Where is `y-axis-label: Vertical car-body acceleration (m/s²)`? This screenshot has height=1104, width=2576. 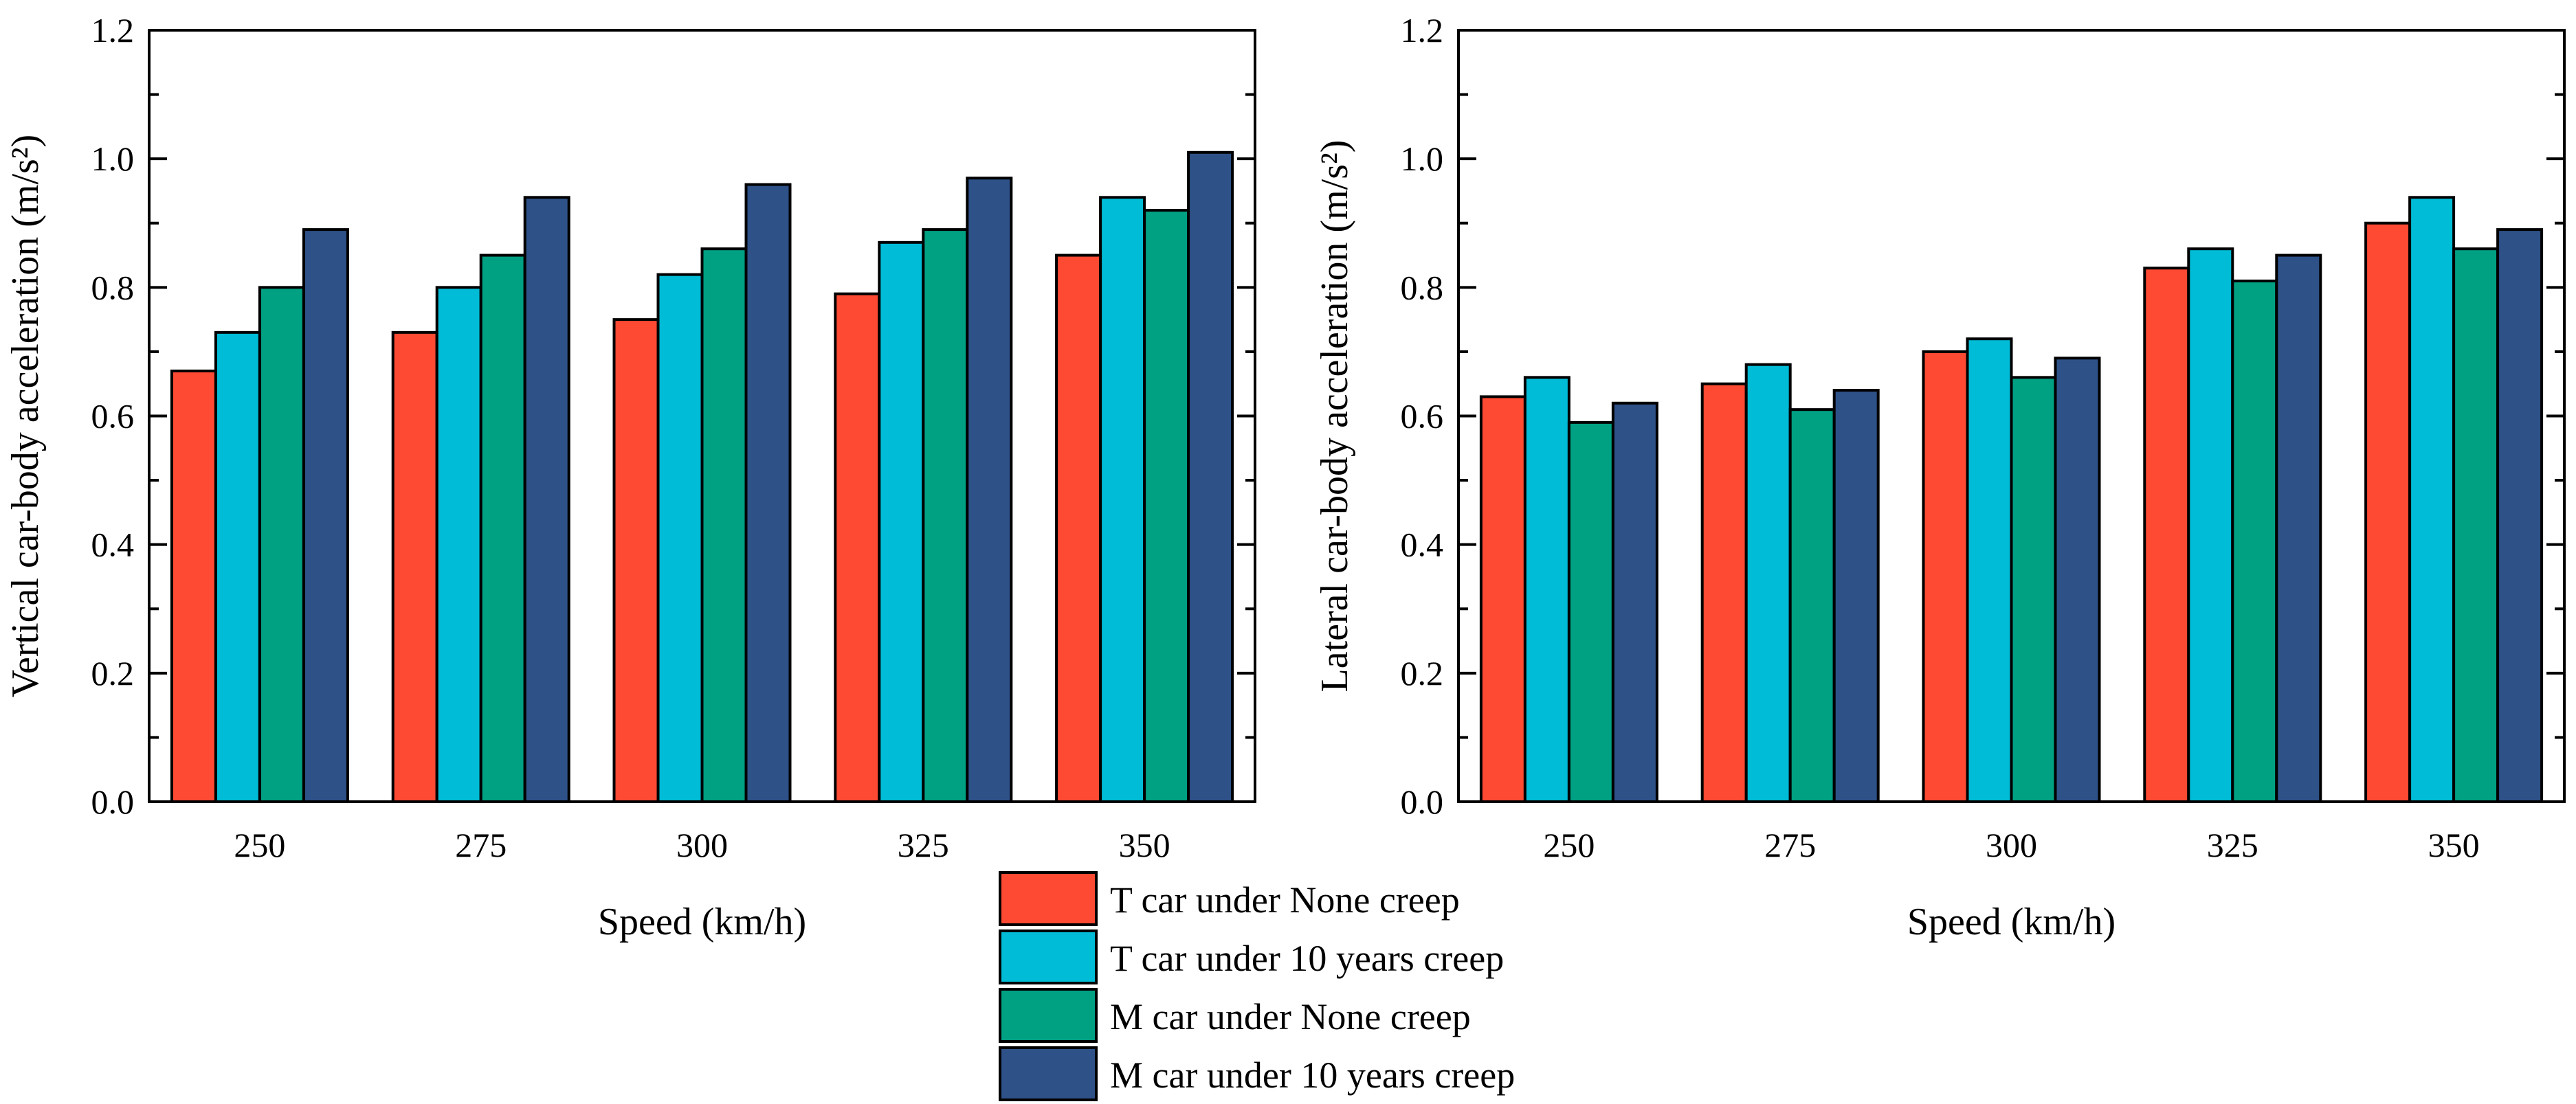
y-axis-label: Vertical car-body acceleration (m/s²) is located at coordinates (25, 416).